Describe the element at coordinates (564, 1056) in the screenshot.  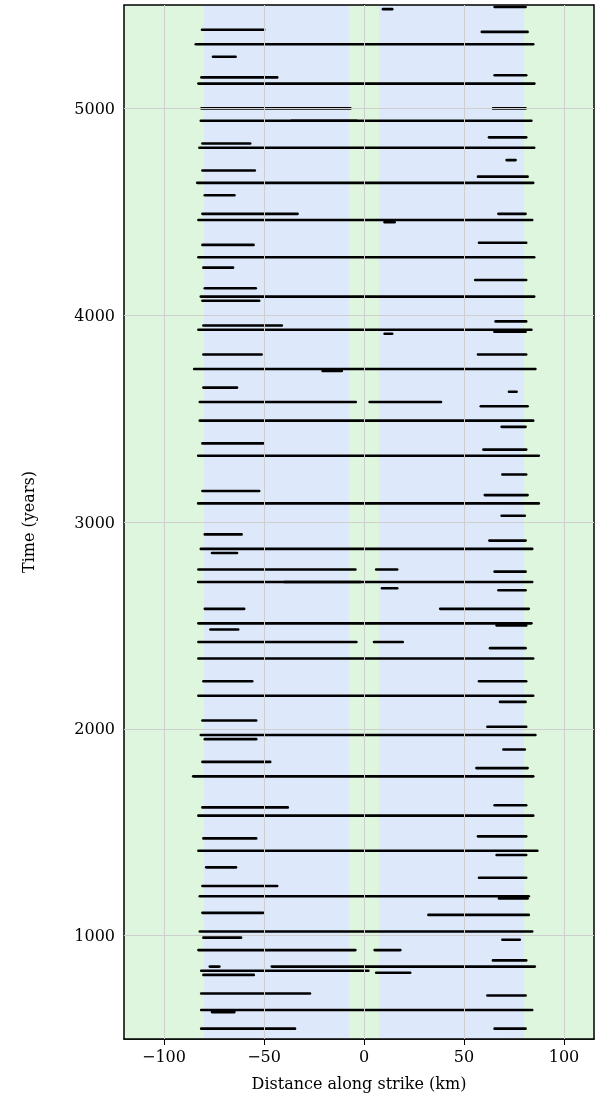
I see `x-tick-label: 100` at that location.